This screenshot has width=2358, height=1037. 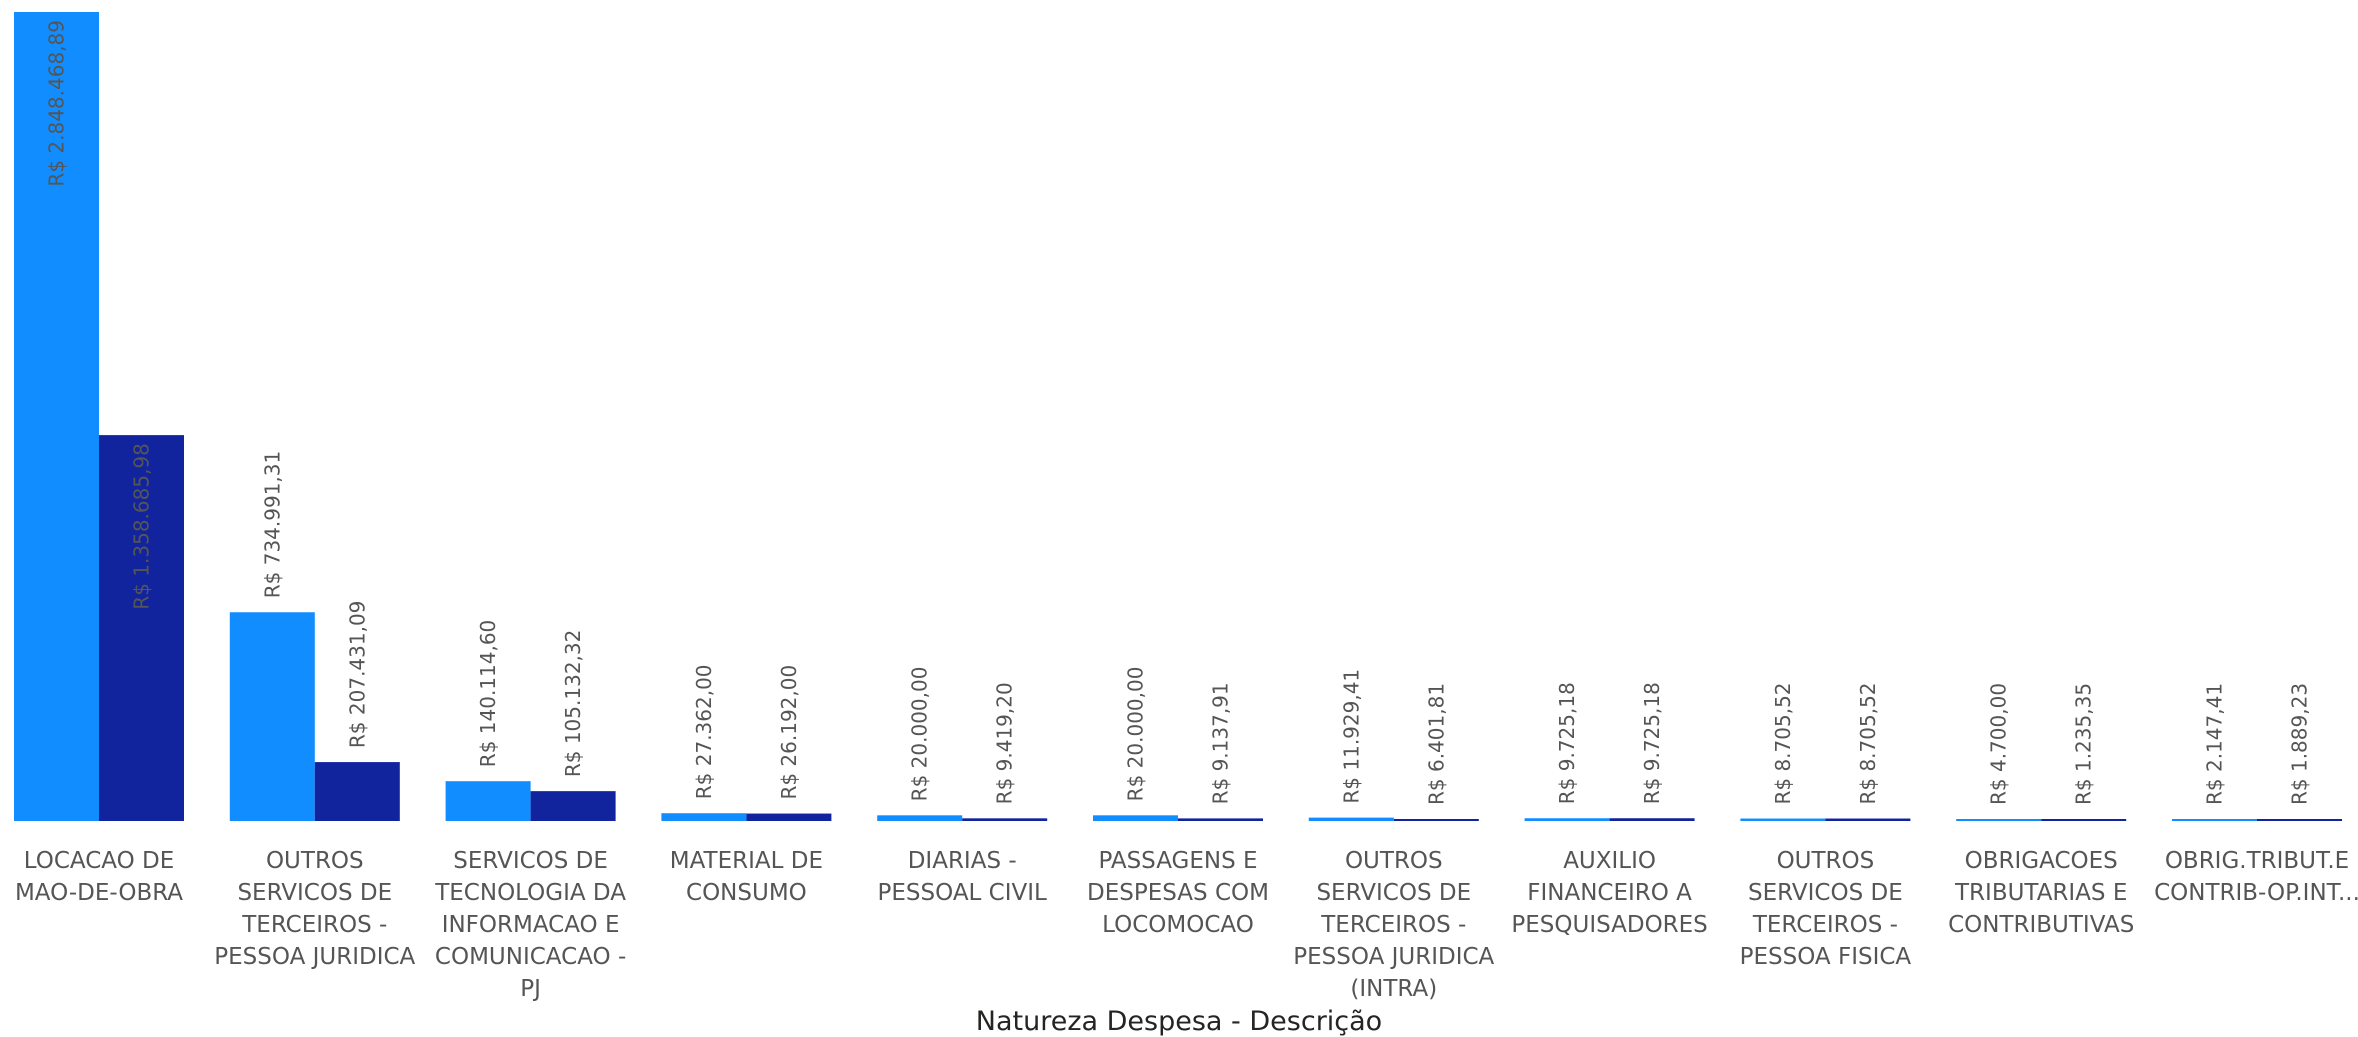 What do you see at coordinates (99, 877) in the screenshot?
I see `x-tick-label: LOCACAO DE MAO-DE-OBRA` at bounding box center [99, 877].